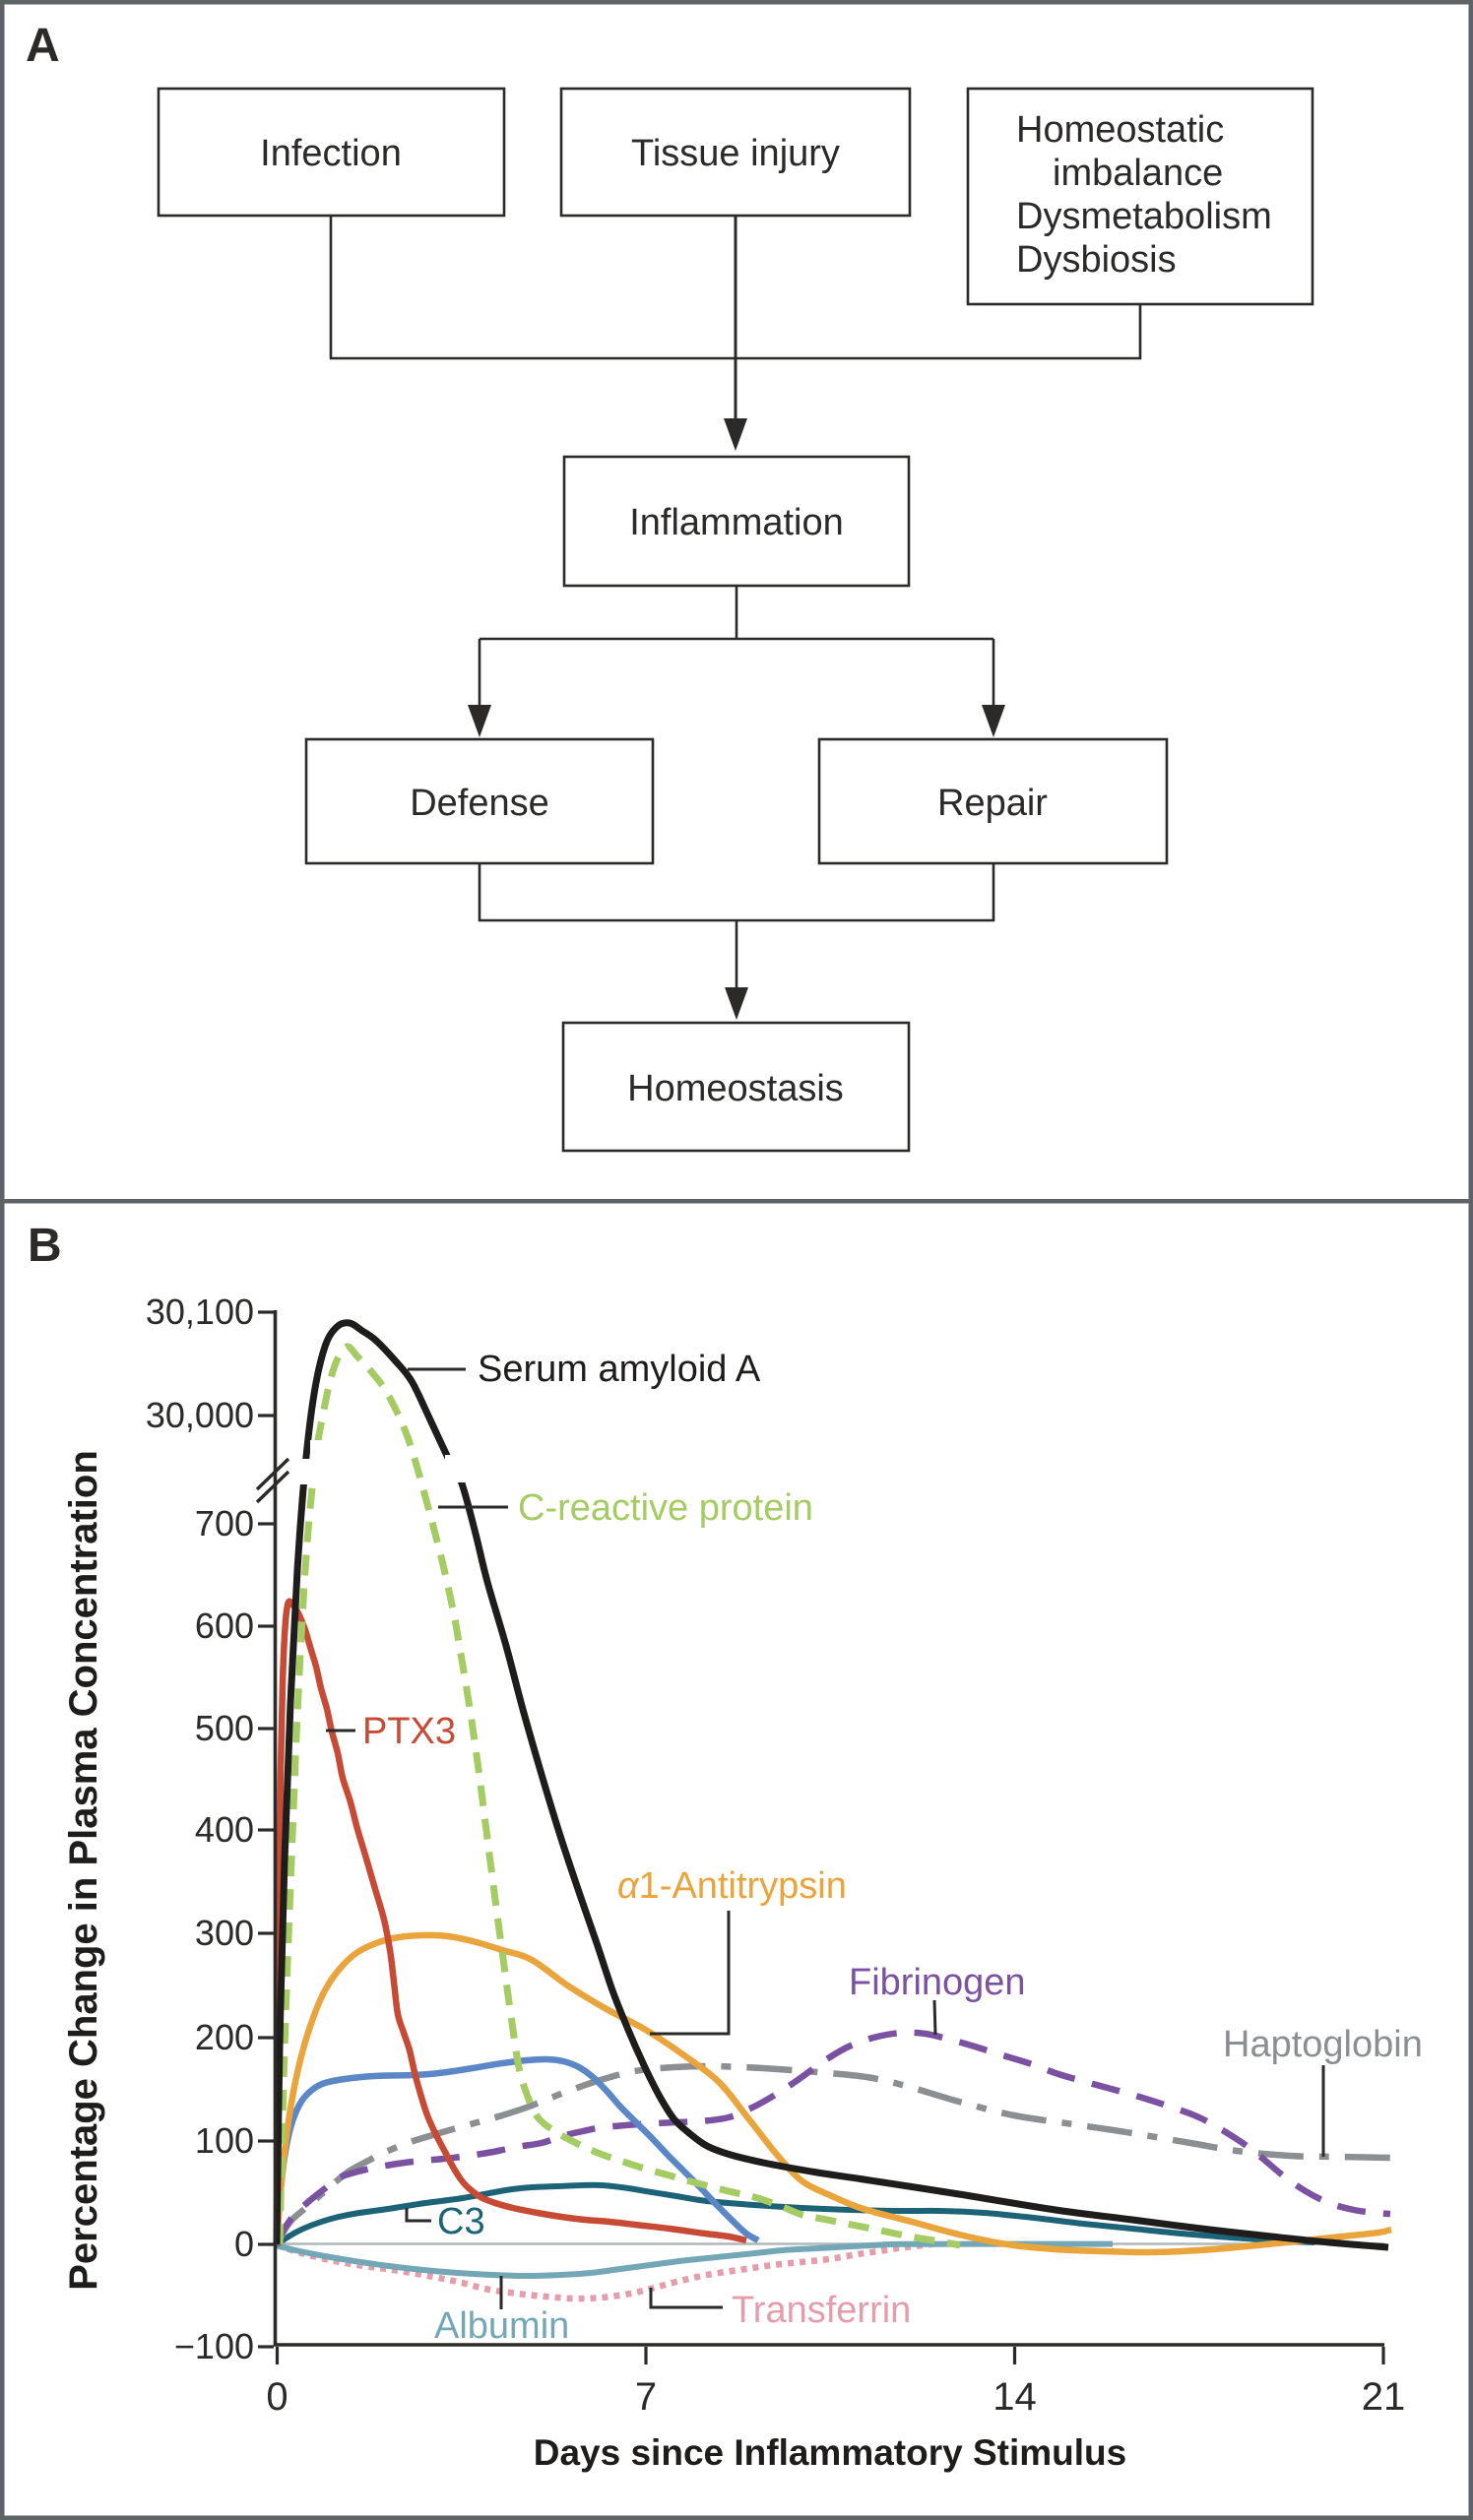 The image size is (1473, 2520). I want to click on svg-text: Homeostasis, so click(735, 1088).